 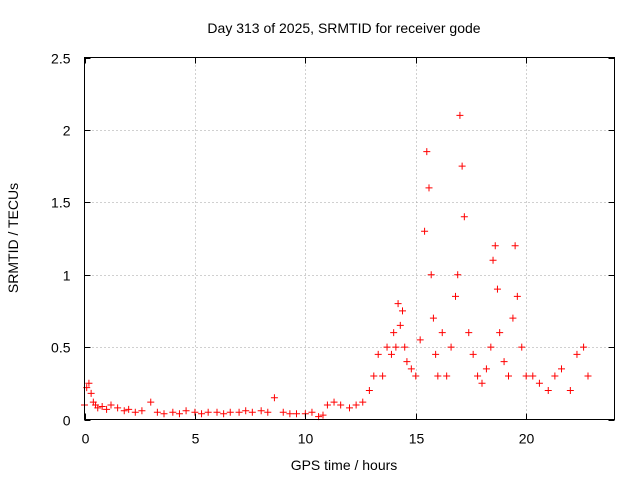 I want to click on x-tick-label: 0, so click(x=86, y=439).